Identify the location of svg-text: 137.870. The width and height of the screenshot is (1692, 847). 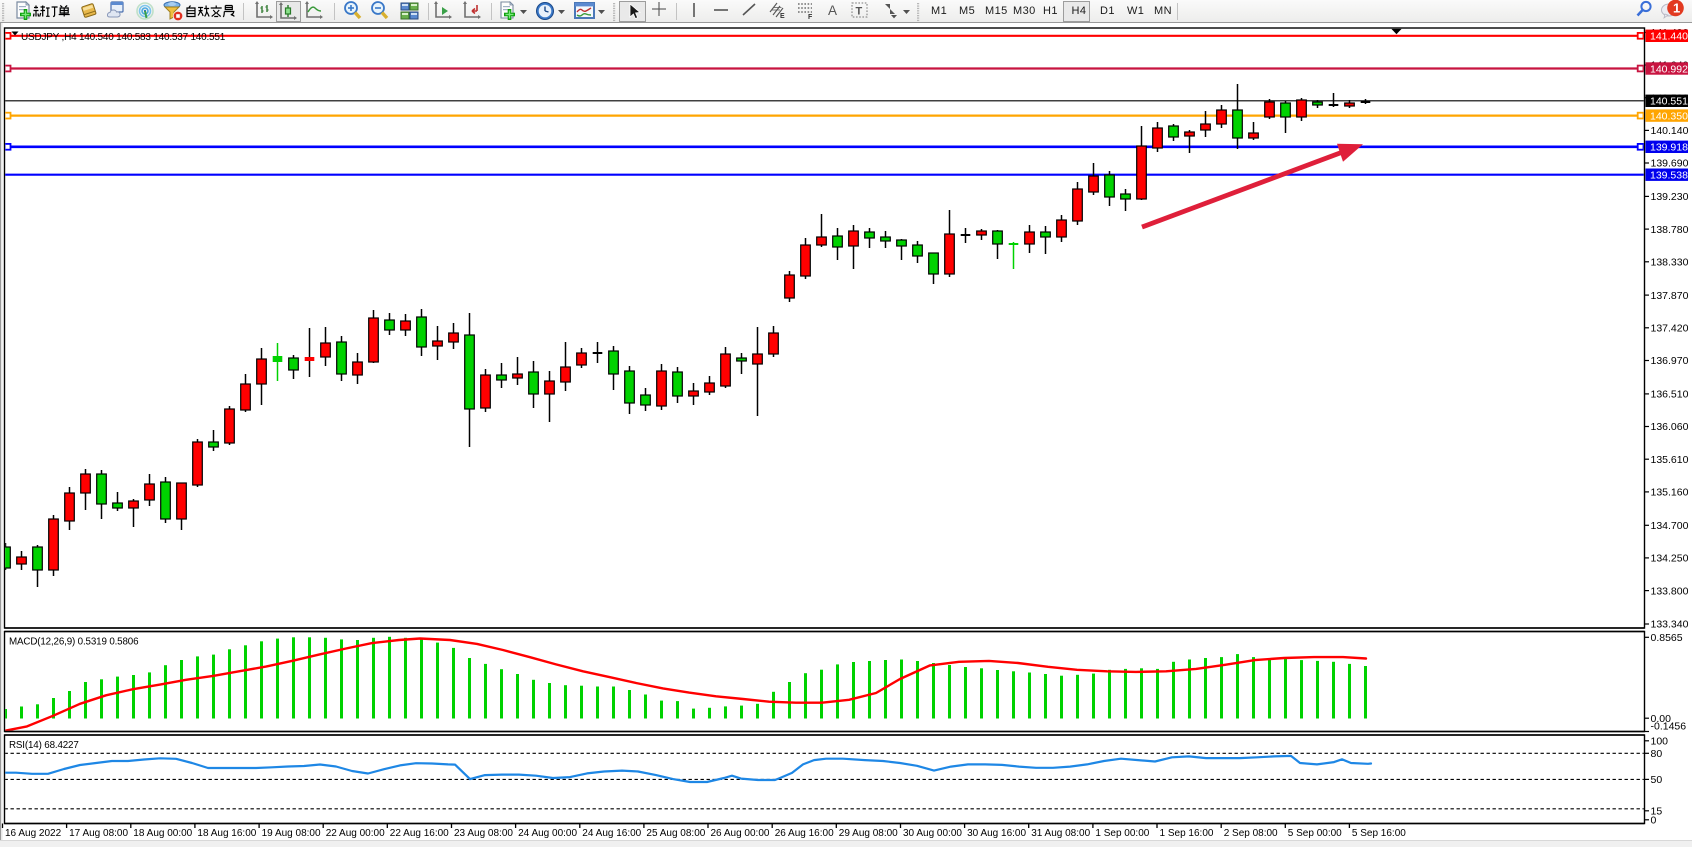
(1670, 296).